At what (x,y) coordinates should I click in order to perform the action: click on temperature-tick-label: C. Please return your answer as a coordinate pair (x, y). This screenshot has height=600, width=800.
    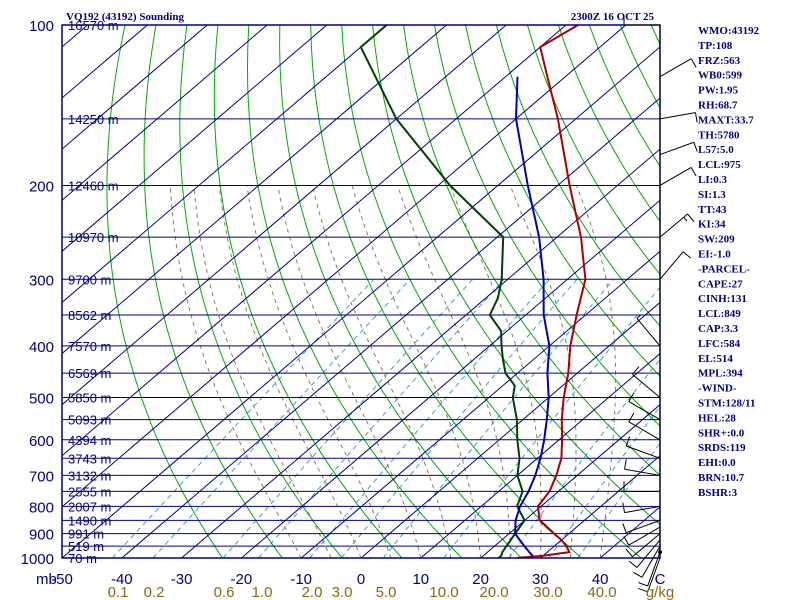
    Looking at the image, I should click on (660, 579).